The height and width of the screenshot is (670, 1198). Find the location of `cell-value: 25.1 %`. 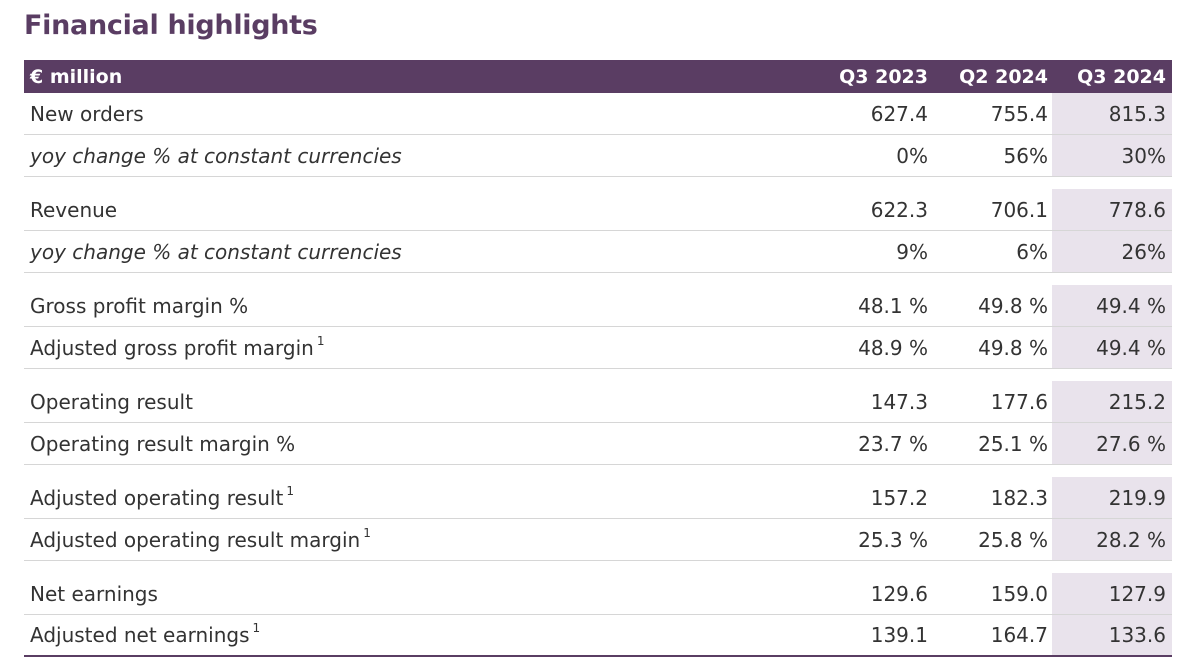

cell-value: 25.1 % is located at coordinates (1013, 443).